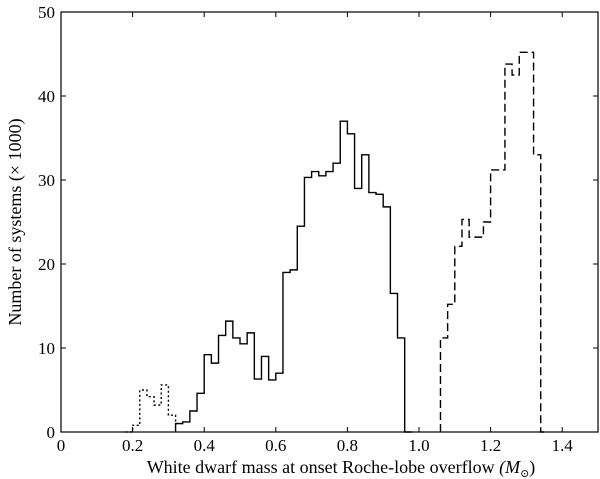  Describe the element at coordinates (563, 445) in the screenshot. I see `x-tick-label: 1.4` at that location.